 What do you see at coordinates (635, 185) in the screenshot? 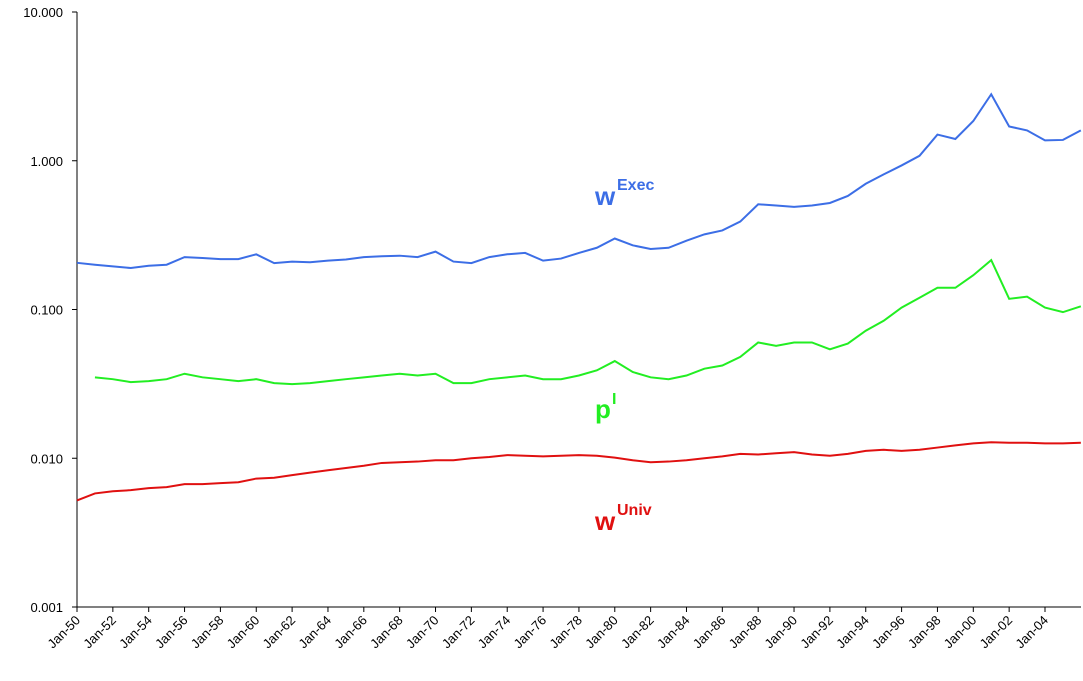
I see `series-label-sup: Exec` at bounding box center [635, 185].